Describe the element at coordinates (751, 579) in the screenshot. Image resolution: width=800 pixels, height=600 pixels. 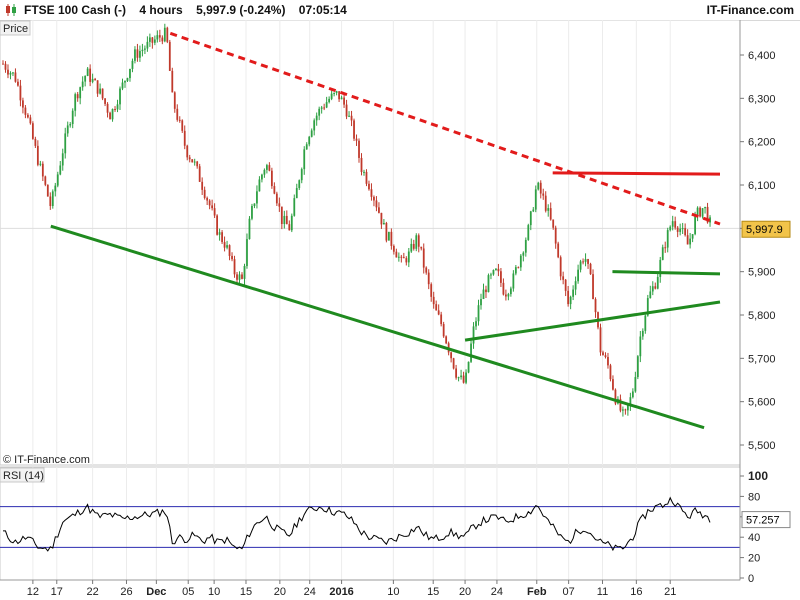
I see `rsi-y-tick-label: 0` at that location.